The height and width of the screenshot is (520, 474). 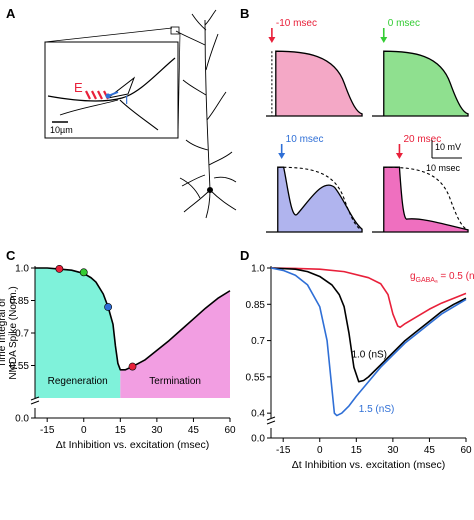 I want to click on inset-box, so click(x=111, y=90).